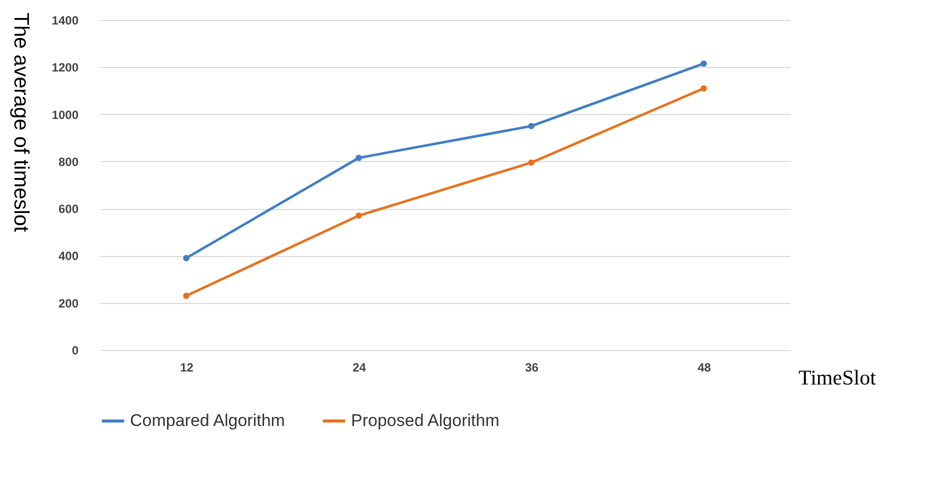 Image resolution: width=948 pixels, height=490 pixels. What do you see at coordinates (65, 67) in the screenshot?
I see `y-tick-label: 1200` at bounding box center [65, 67].